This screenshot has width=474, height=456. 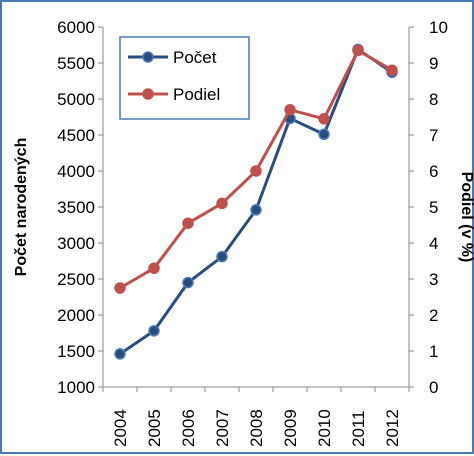 I want to click on right-tick-label: 6, so click(x=433, y=171).